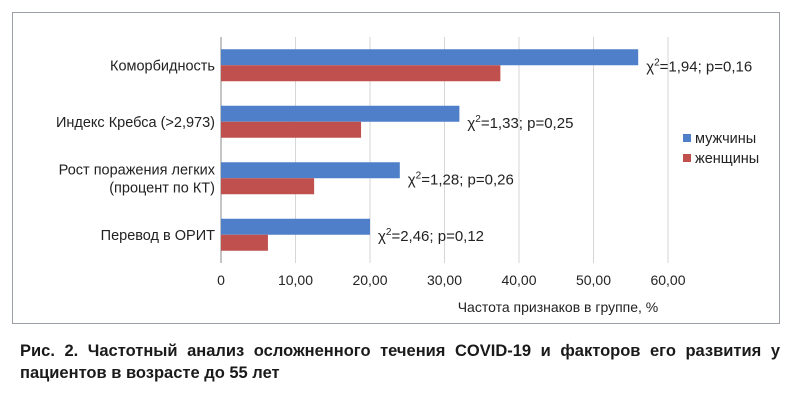 The width and height of the screenshot is (792, 400). Describe the element at coordinates (593, 280) in the screenshot. I see `x-tick-label: 50,00` at that location.